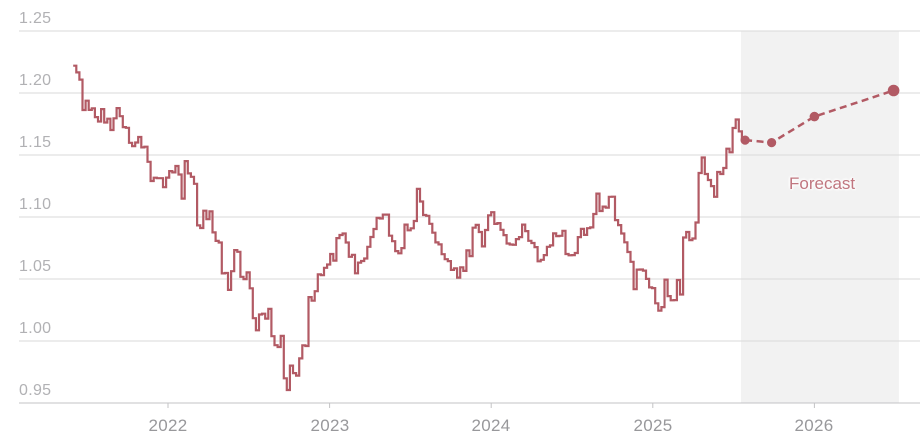 This screenshot has height=444, width=920. What do you see at coordinates (491, 425) in the screenshot?
I see `x-tick-label: 2024` at bounding box center [491, 425].